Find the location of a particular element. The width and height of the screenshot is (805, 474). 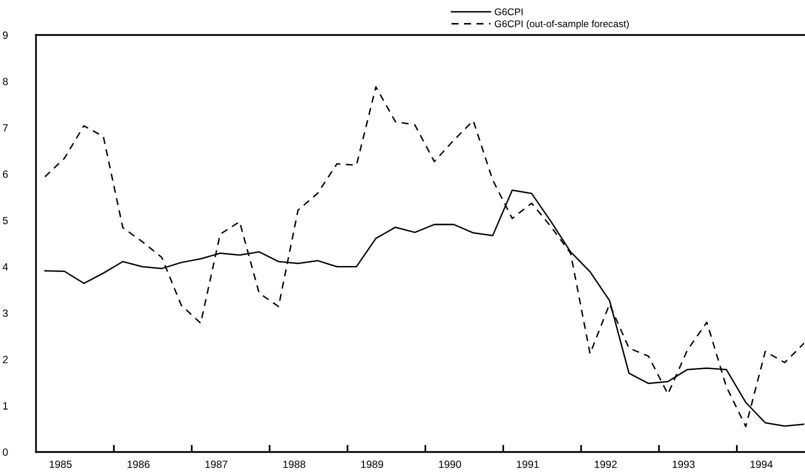

y-tick-label: 3 is located at coordinates (5, 313).